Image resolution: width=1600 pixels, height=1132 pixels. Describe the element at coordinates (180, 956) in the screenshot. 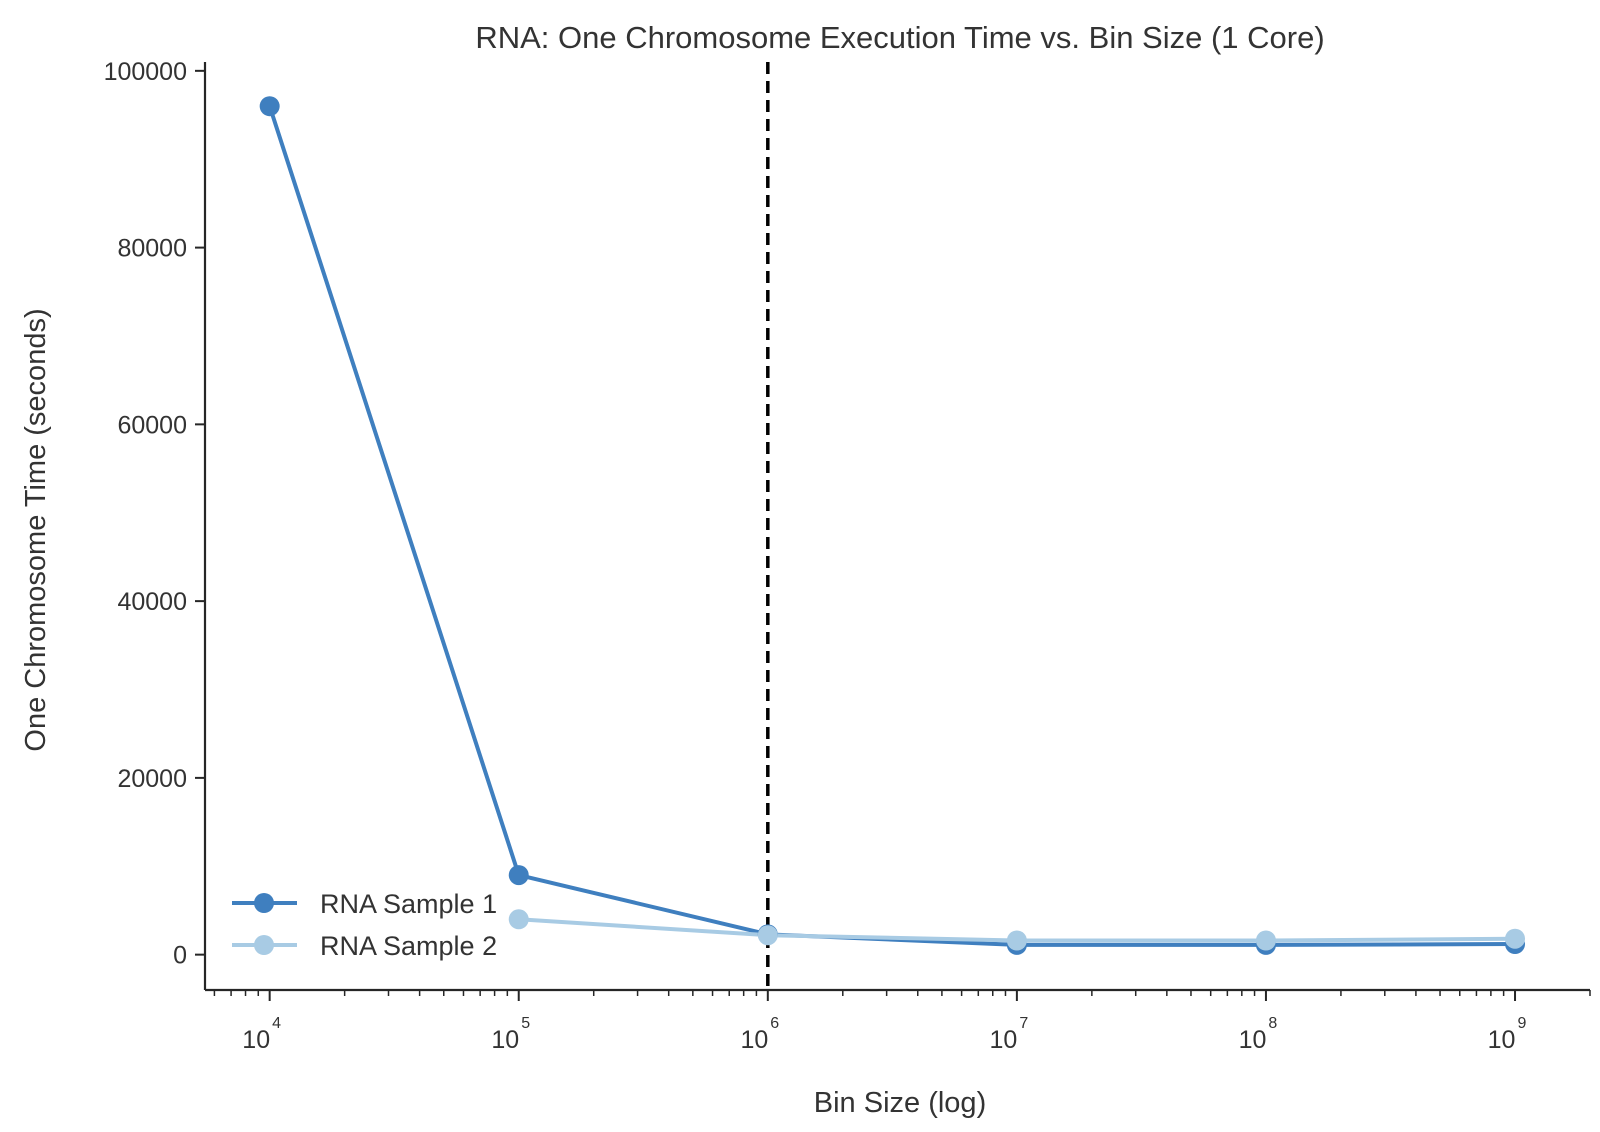

I see `y-tick-label: 0` at that location.